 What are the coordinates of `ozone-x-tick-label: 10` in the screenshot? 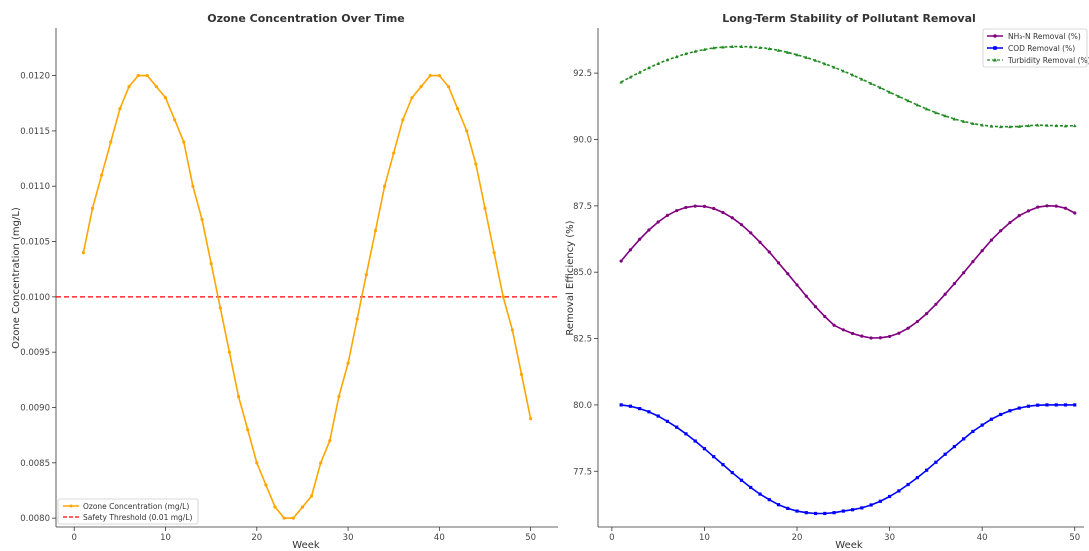 It's located at (165, 538).